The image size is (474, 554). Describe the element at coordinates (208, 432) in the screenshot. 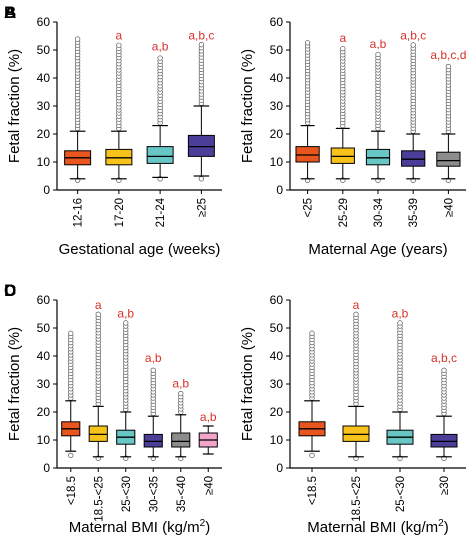

I see `box-6: a,b` at that location.